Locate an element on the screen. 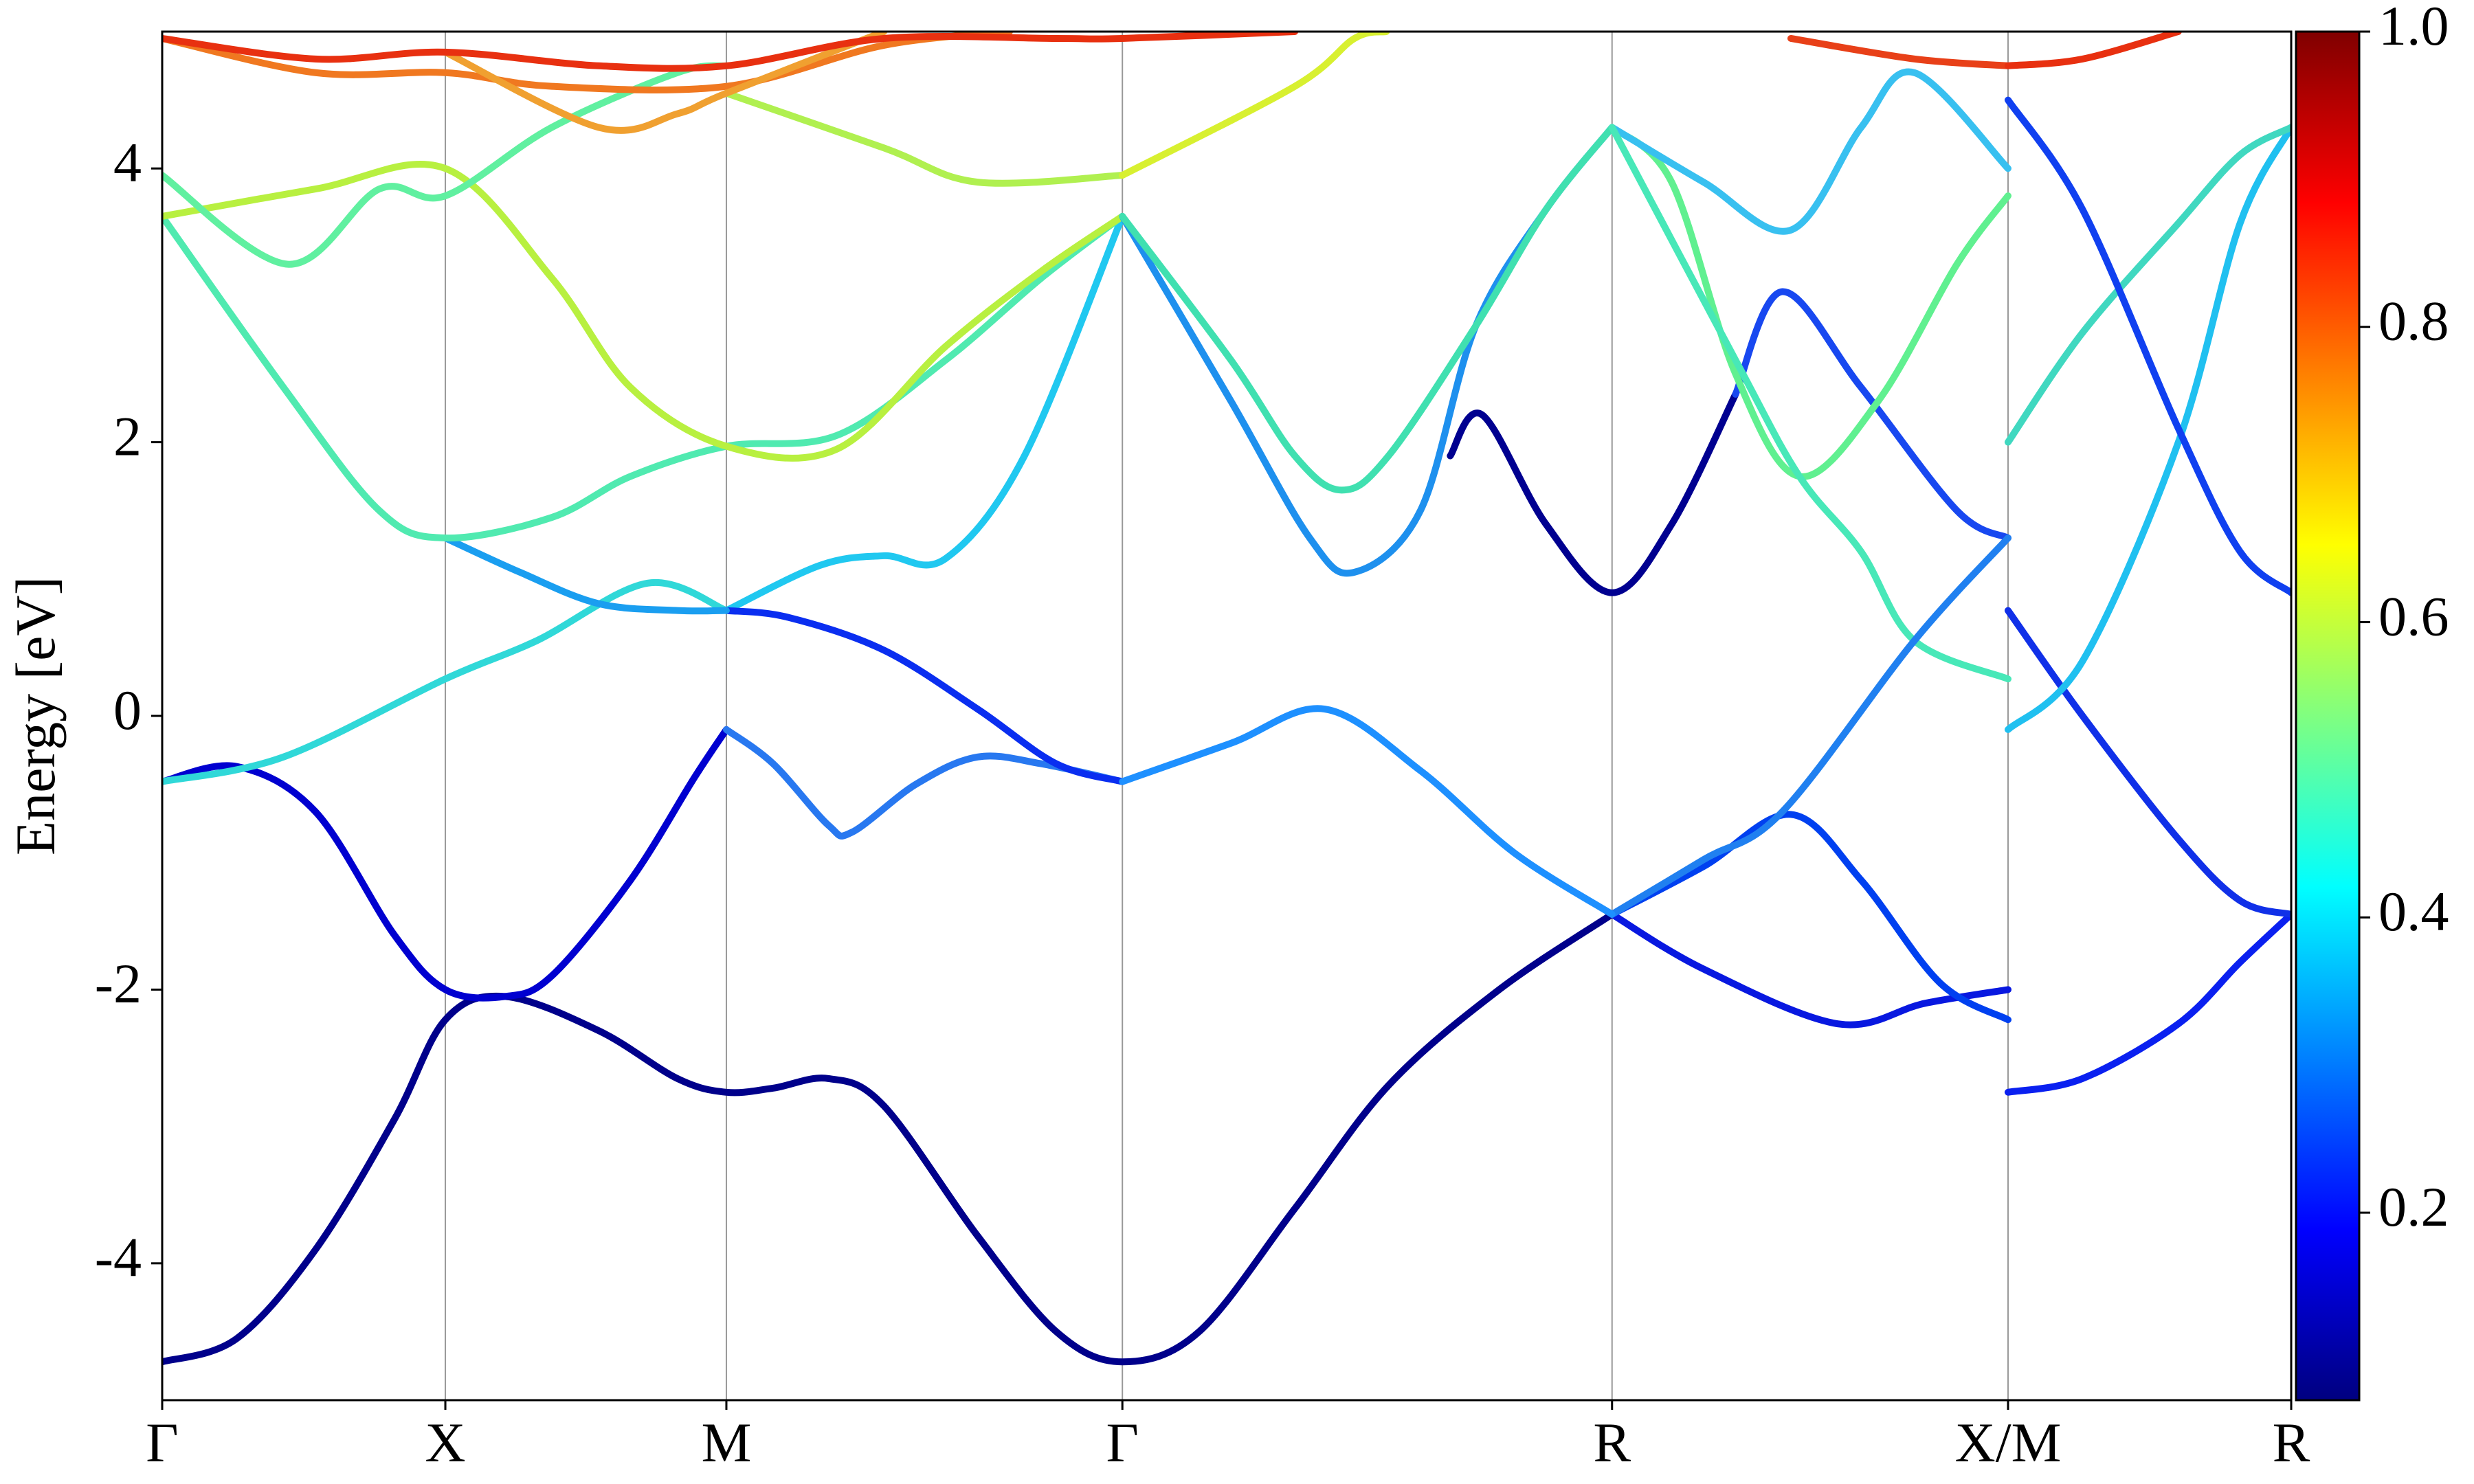 The width and height of the screenshot is (2474, 1484). colorbar-tick-label: 0.2 is located at coordinates (2413, 1207).